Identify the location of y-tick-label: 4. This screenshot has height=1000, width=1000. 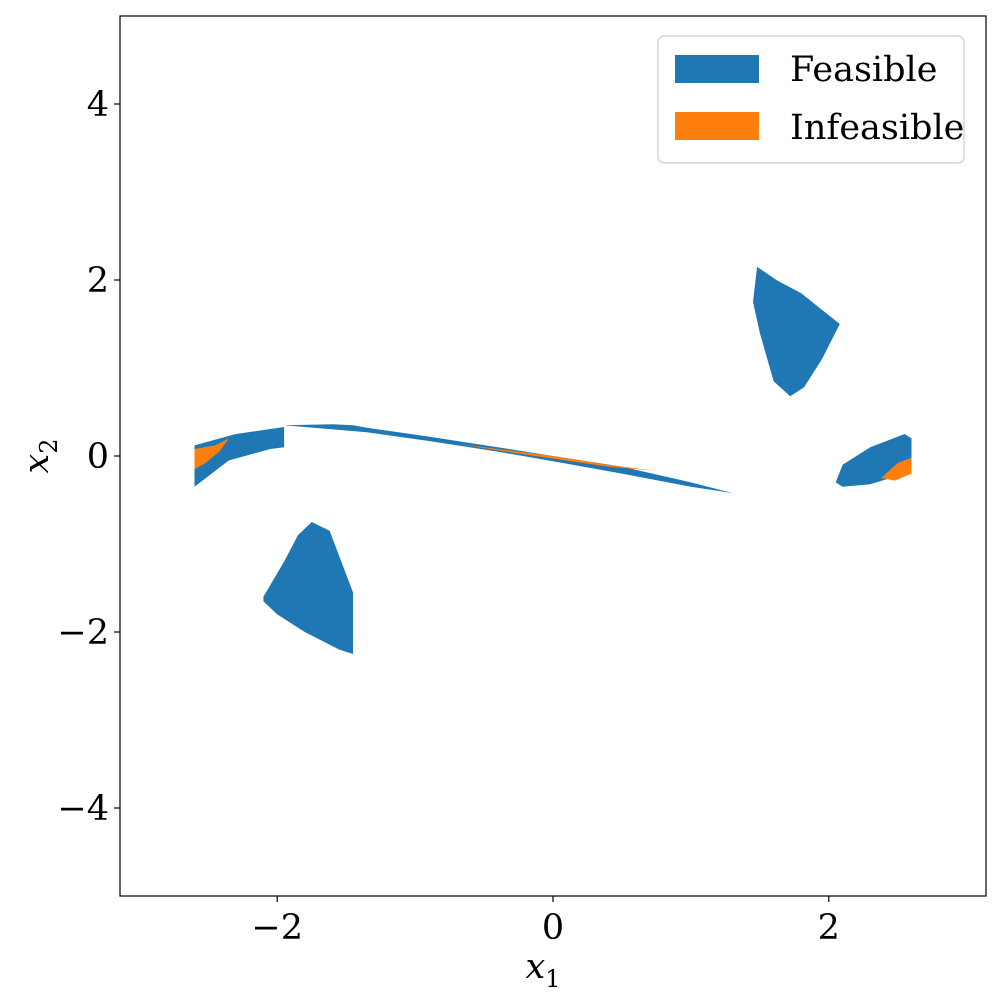
(98, 105).